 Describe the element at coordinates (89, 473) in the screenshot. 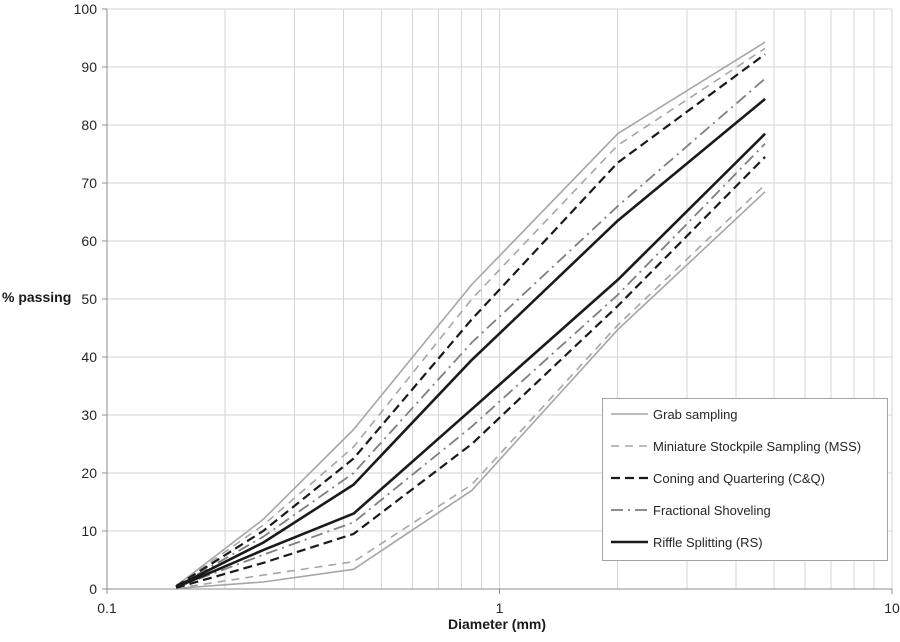

I see `y-tick-label: 20` at that location.